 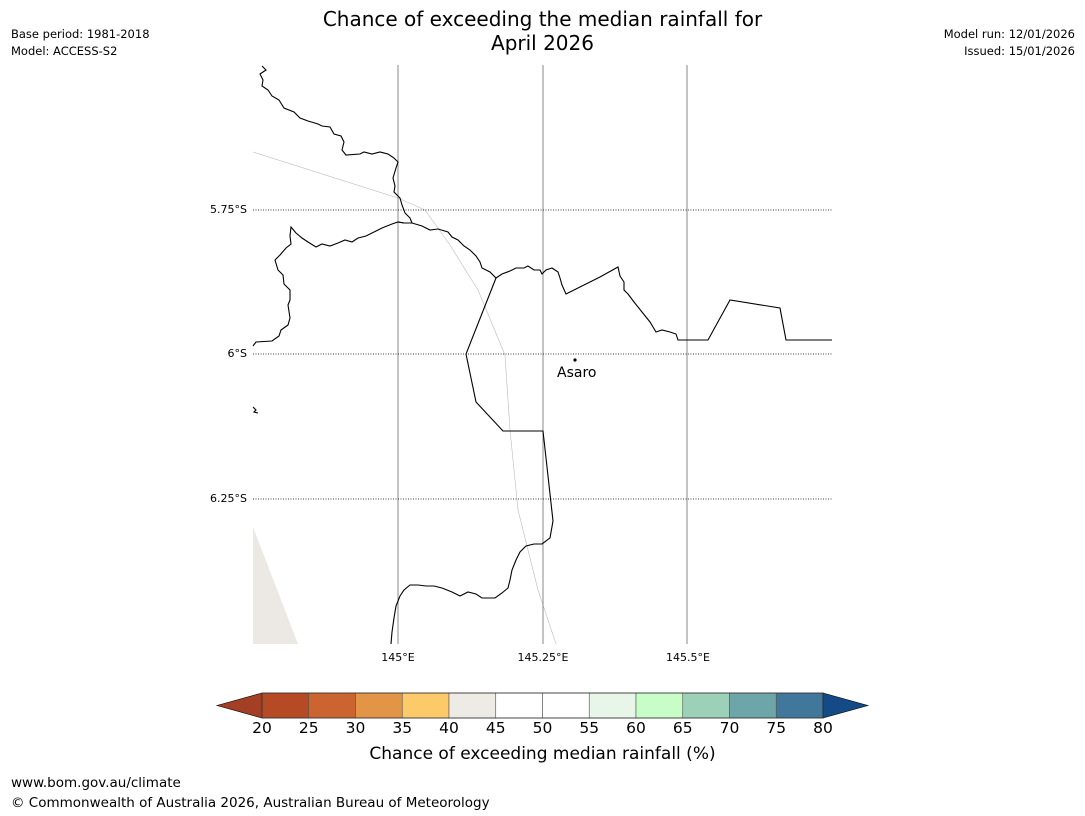 What do you see at coordinates (228, 209) in the screenshot?
I see `lat-label-5-75: 5.75°S` at bounding box center [228, 209].